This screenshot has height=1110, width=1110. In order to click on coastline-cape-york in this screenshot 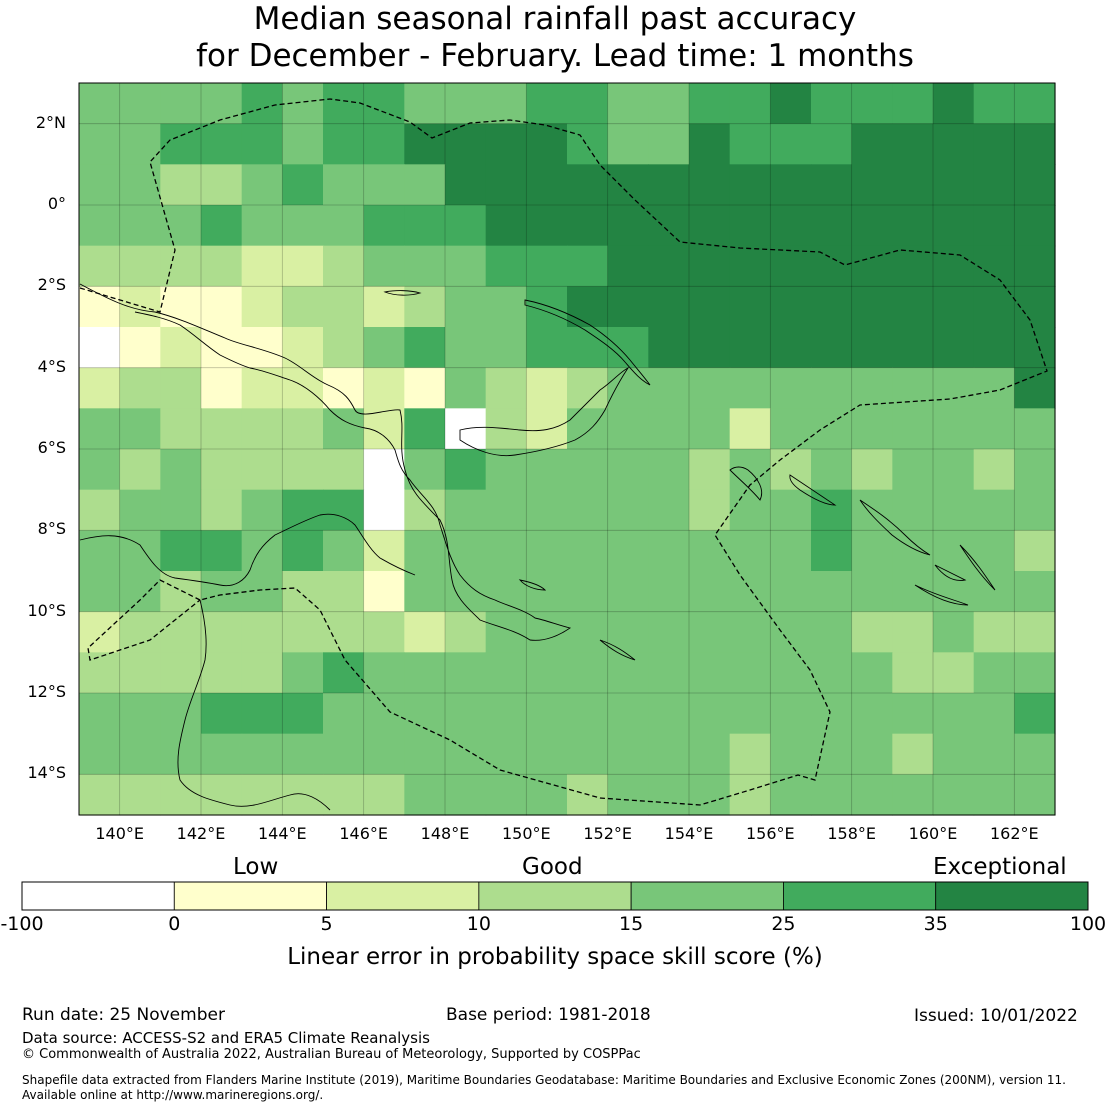, I will do `click(254, 705)`.